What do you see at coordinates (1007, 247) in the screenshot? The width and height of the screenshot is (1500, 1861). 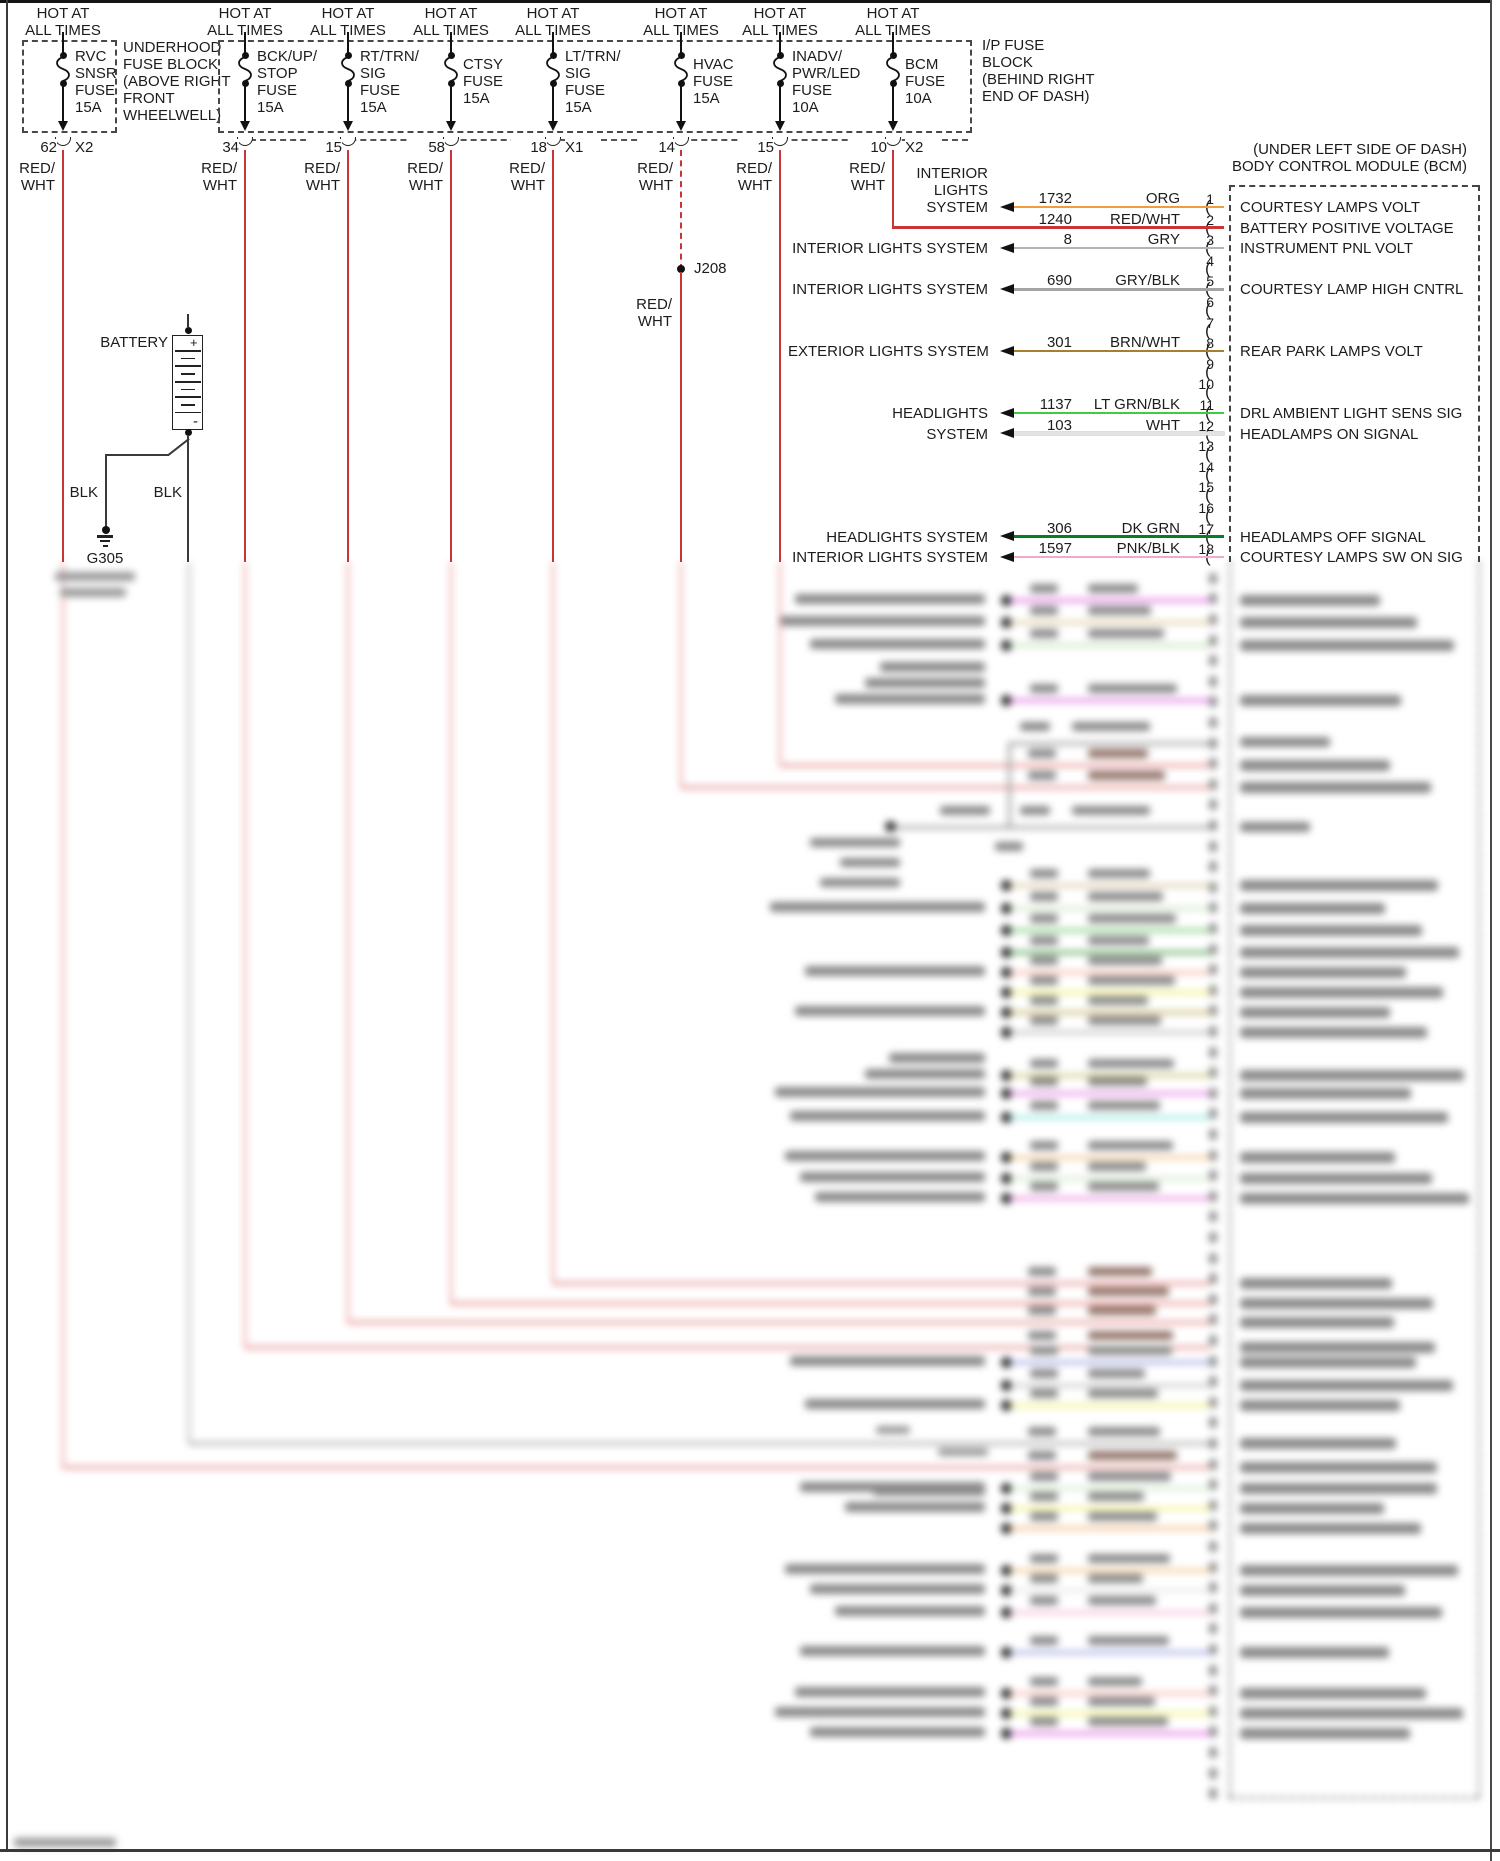 I see `arrow-left-icon` at bounding box center [1007, 247].